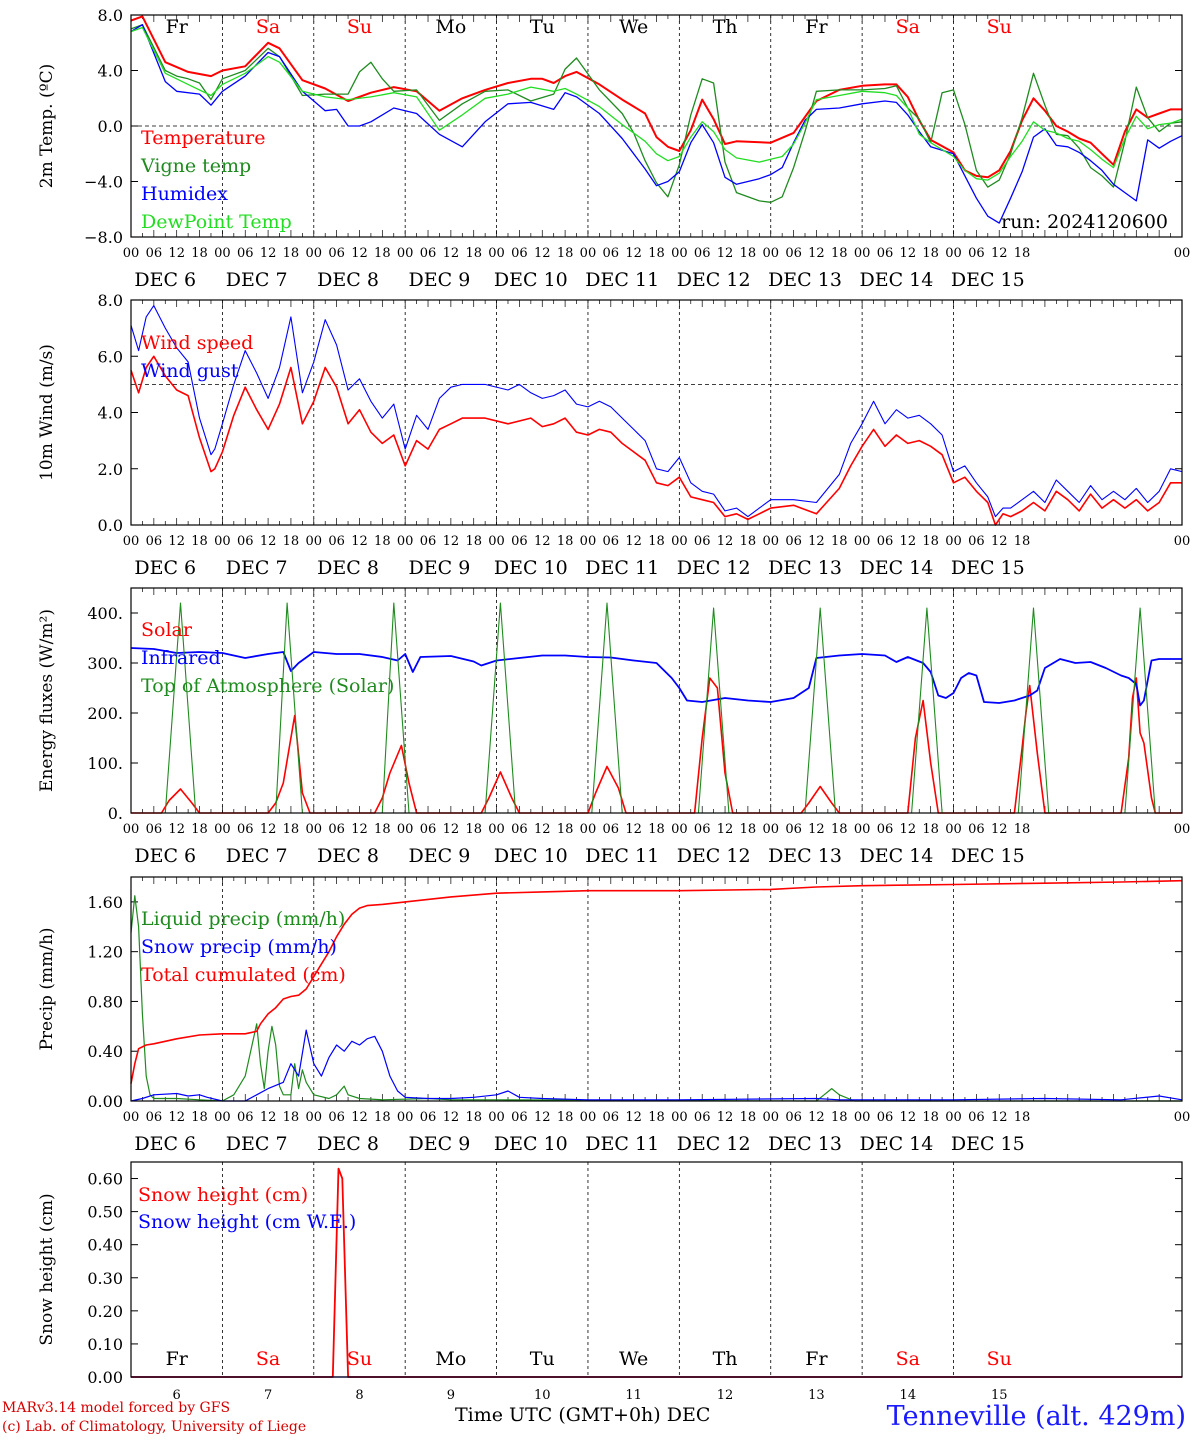 The width and height of the screenshot is (1194, 1440). What do you see at coordinates (177, 1395) in the screenshot?
I see `day-number-label: 6` at bounding box center [177, 1395].